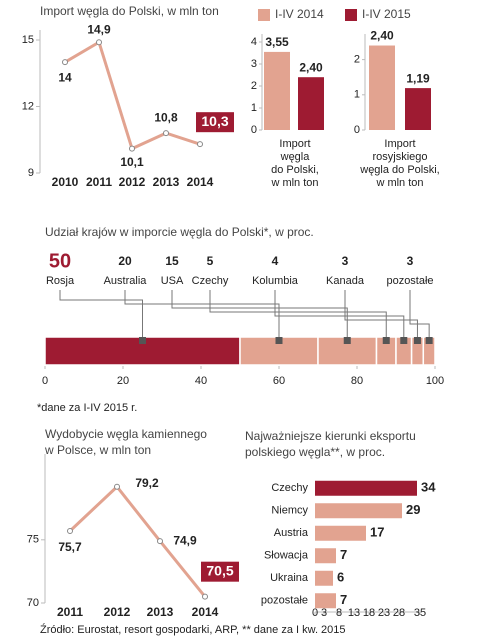 The width and height of the screenshot is (480, 640). Describe the element at coordinates (132, 162) in the screenshot. I see `value-label: 10,1` at that location.